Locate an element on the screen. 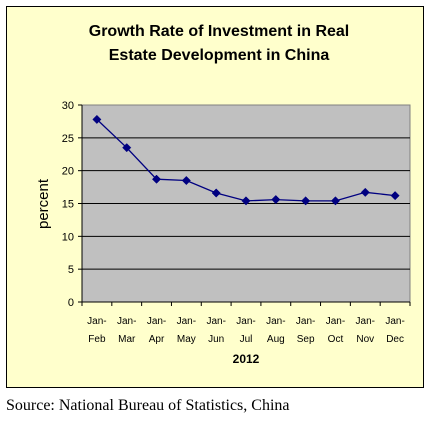 The height and width of the screenshot is (422, 431). x-tick-label-line-2: Jun is located at coordinates (216, 339).